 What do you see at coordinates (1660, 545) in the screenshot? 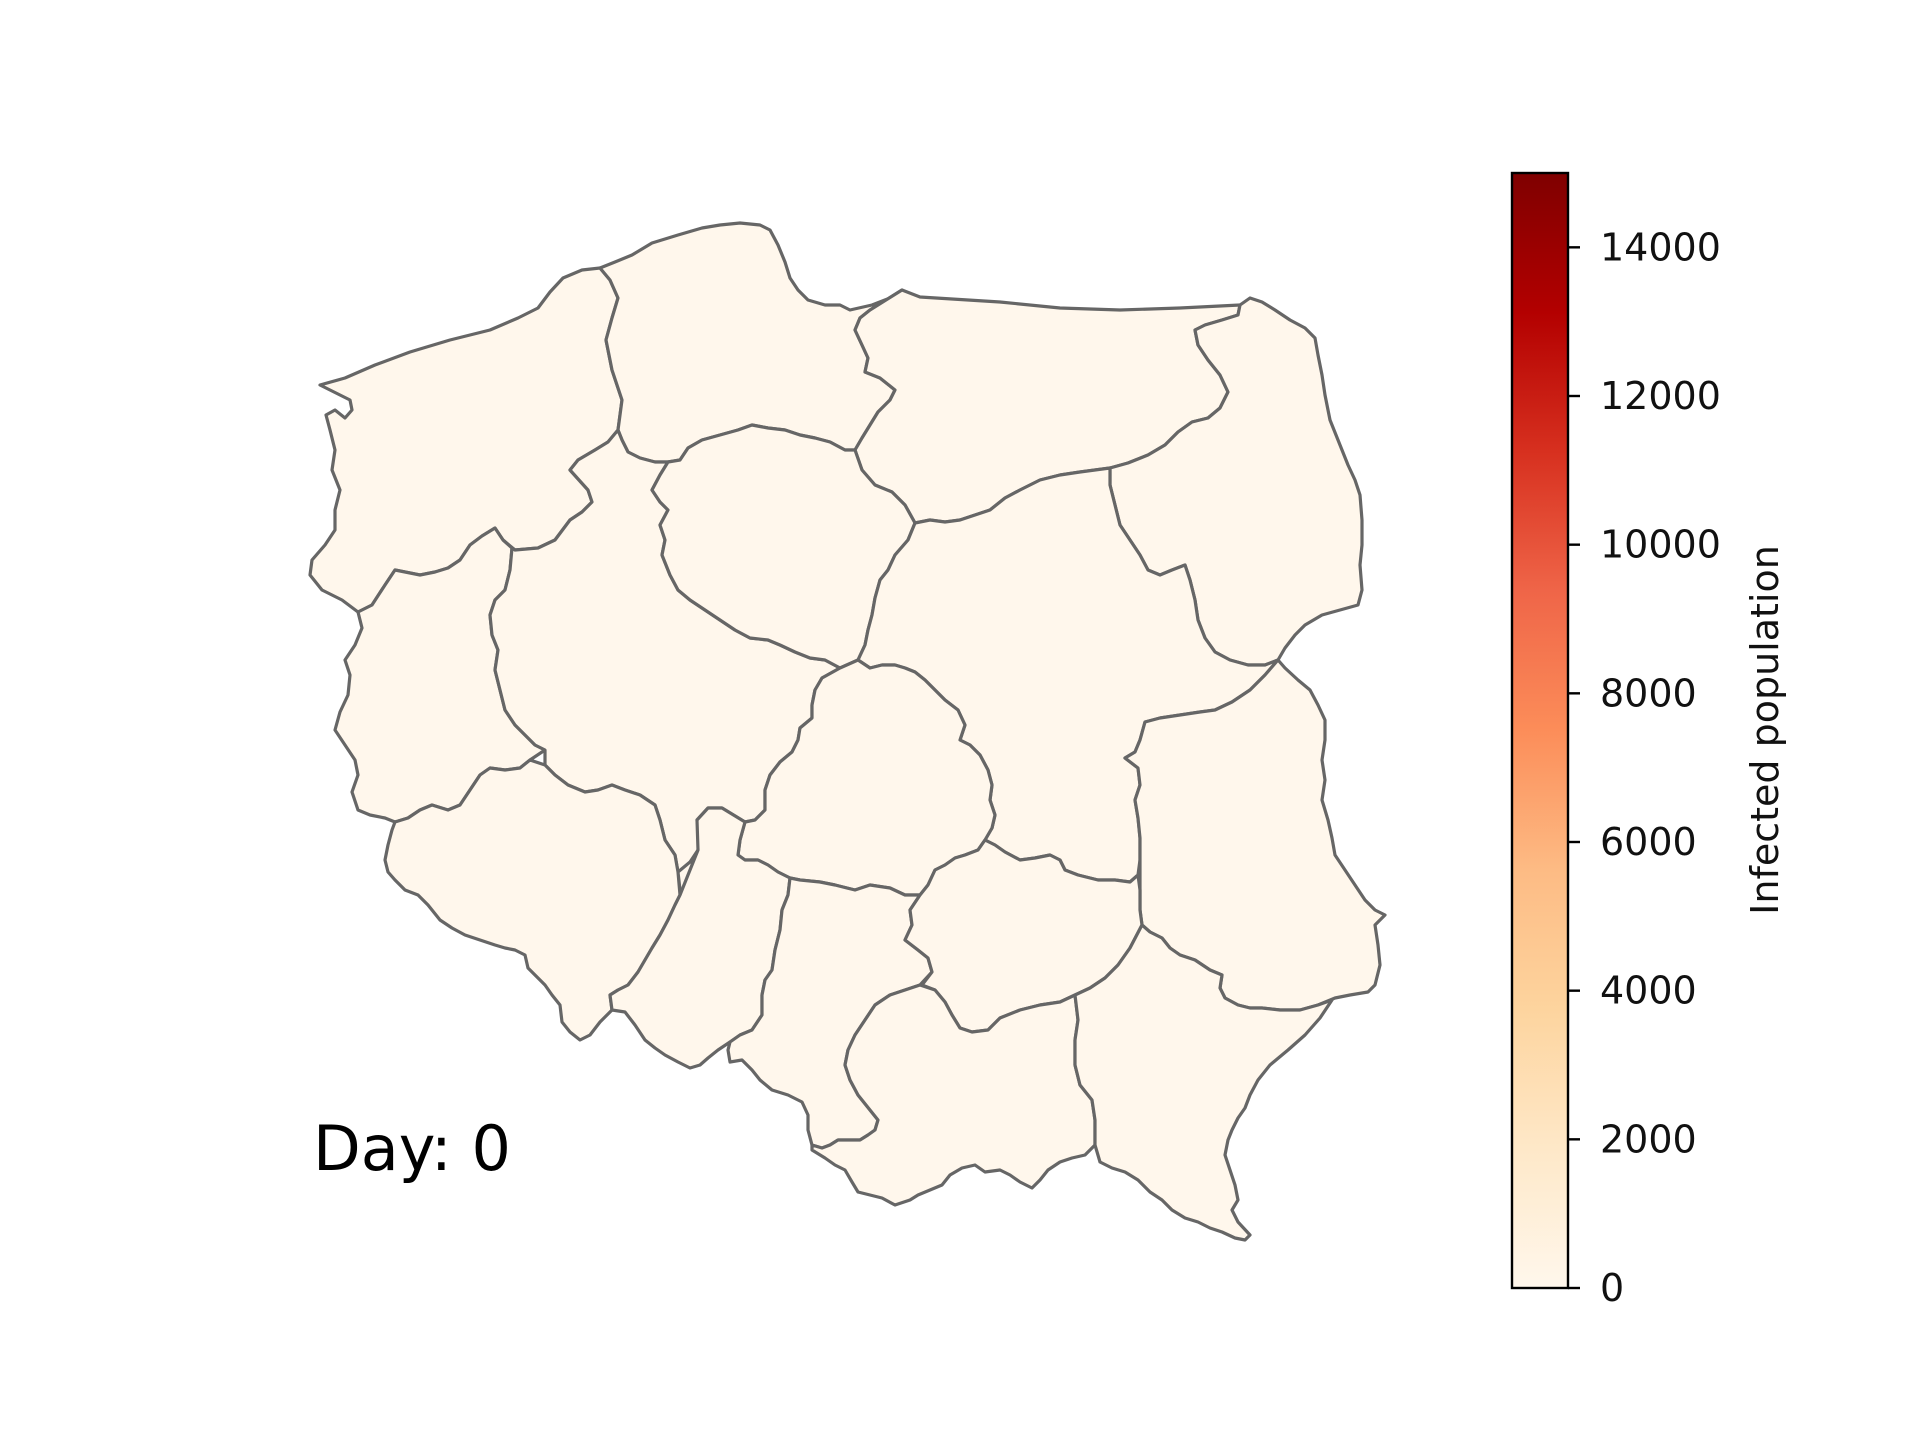
I see `colorbar-tick-label: 10000` at bounding box center [1660, 545].